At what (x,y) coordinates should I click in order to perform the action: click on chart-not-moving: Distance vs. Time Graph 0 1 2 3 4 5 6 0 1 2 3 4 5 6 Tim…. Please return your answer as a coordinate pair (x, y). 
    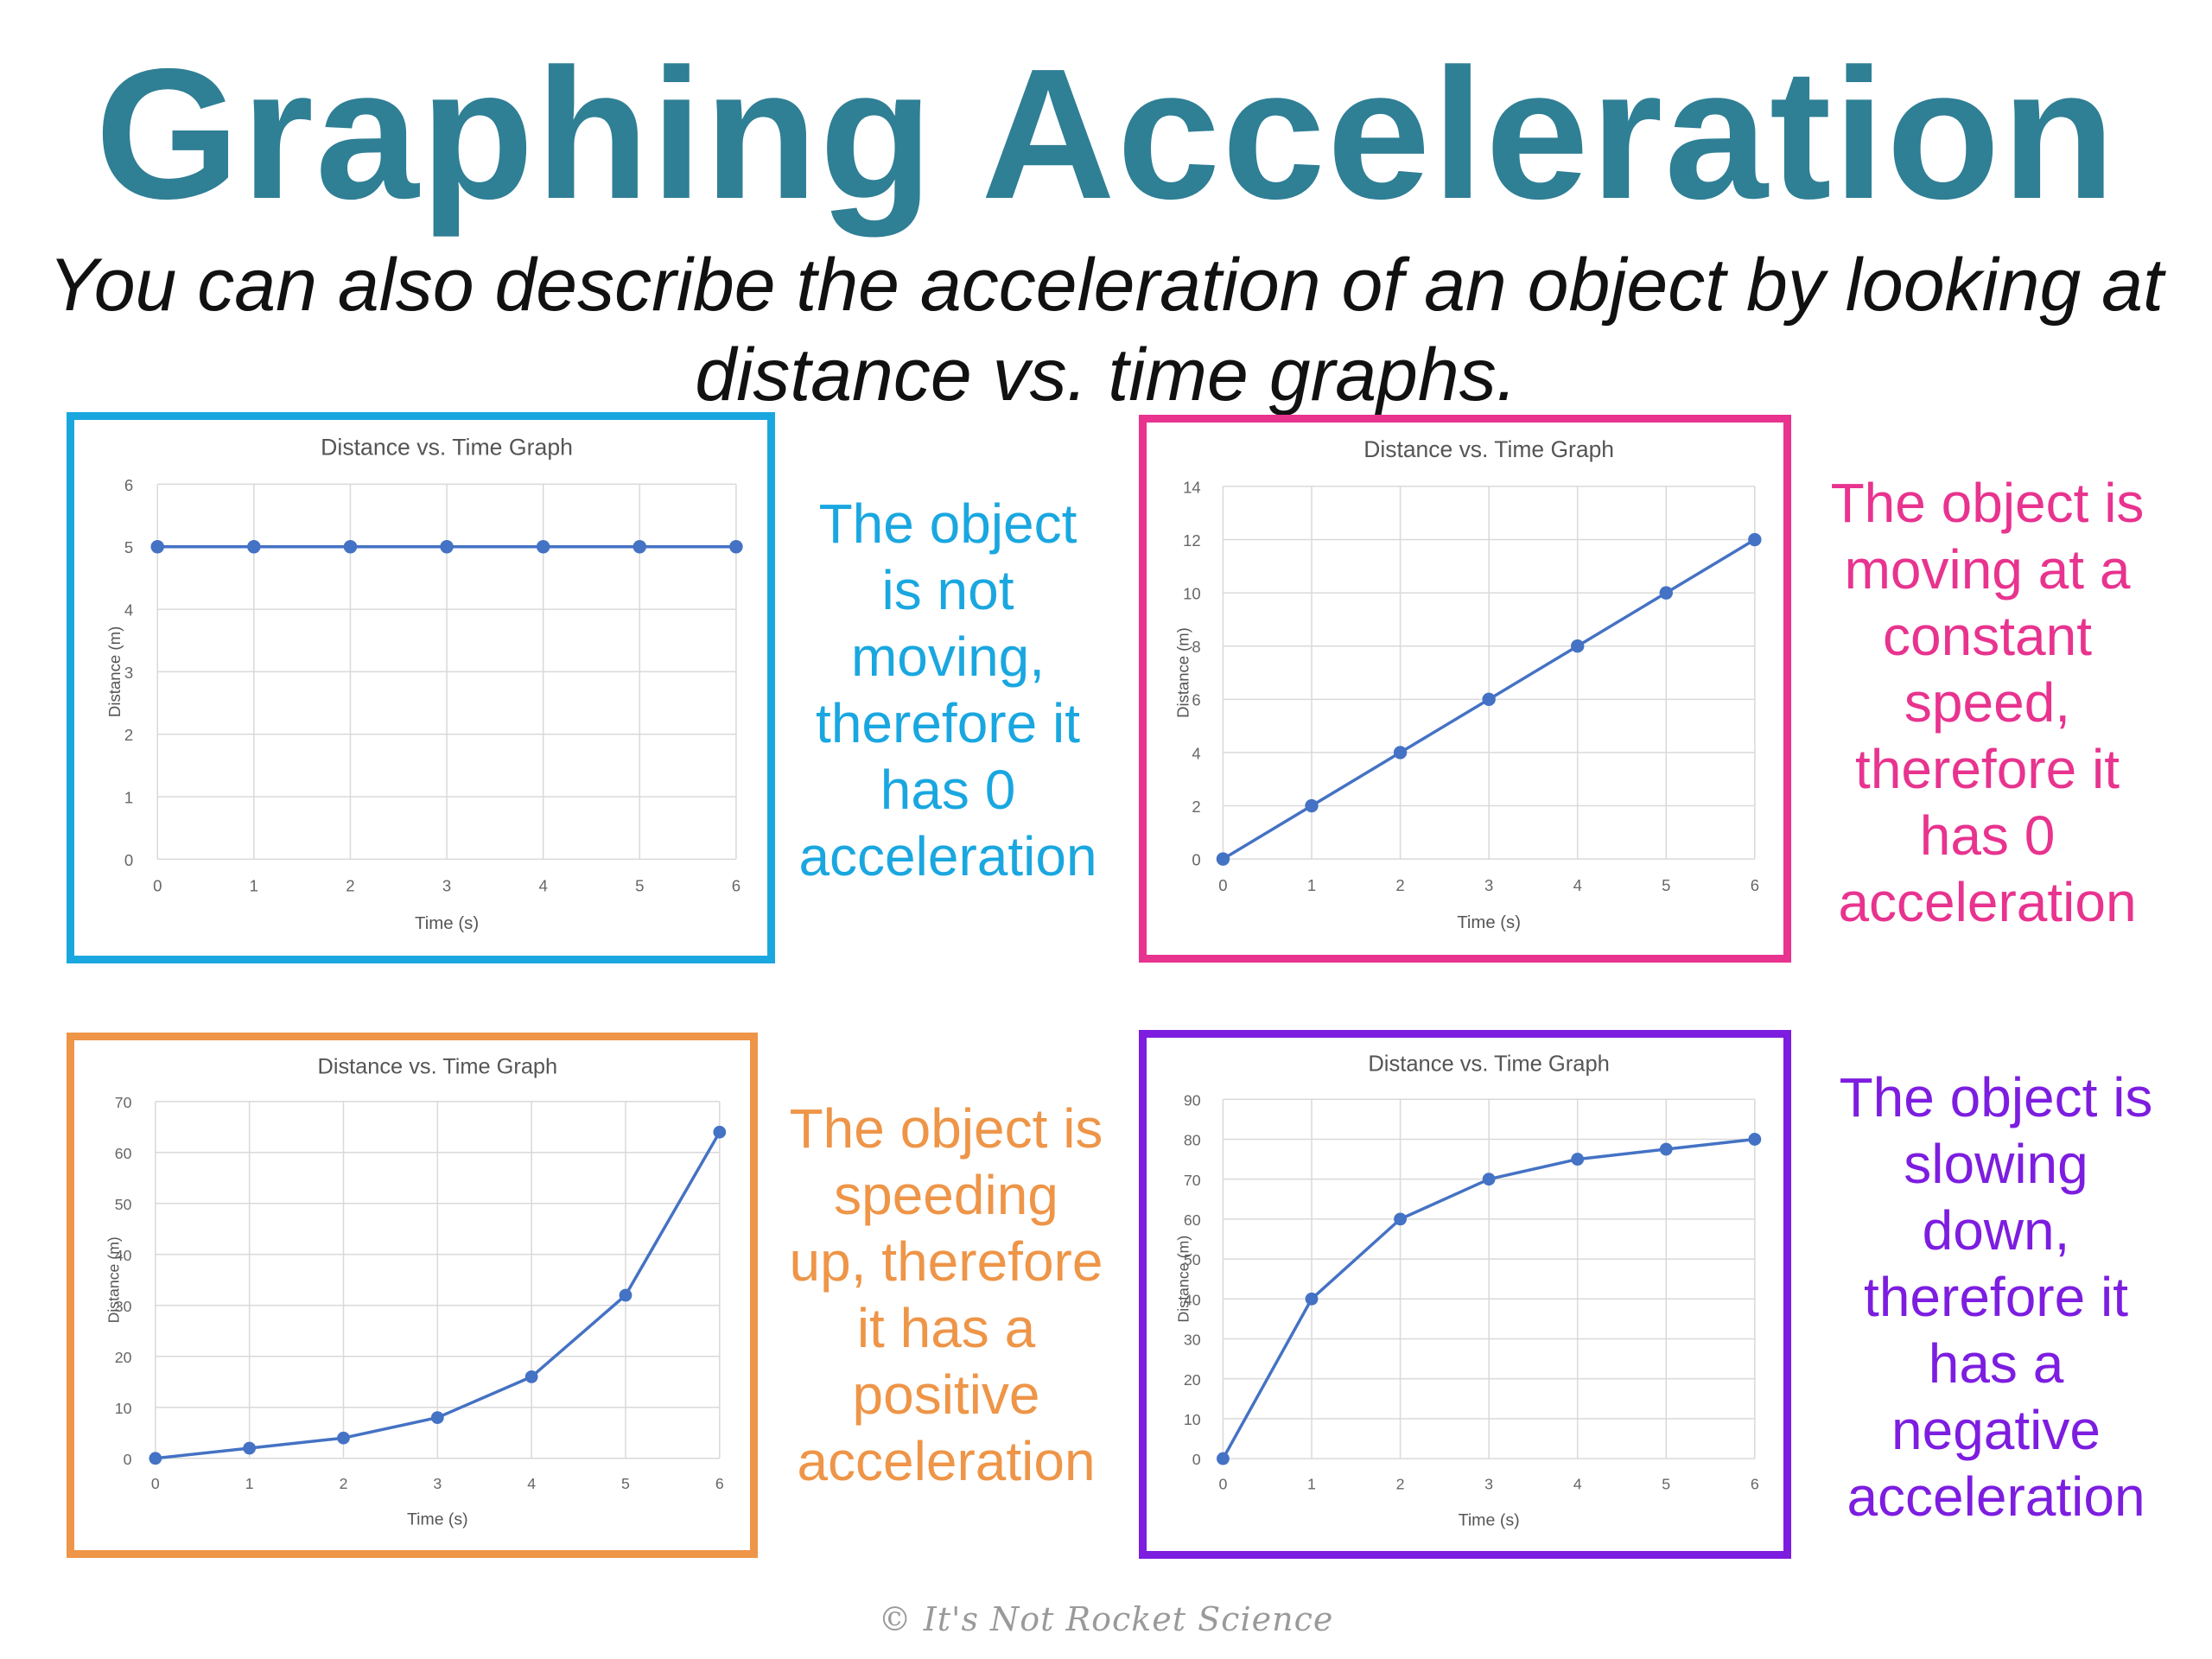
    Looking at the image, I should click on (424, 683).